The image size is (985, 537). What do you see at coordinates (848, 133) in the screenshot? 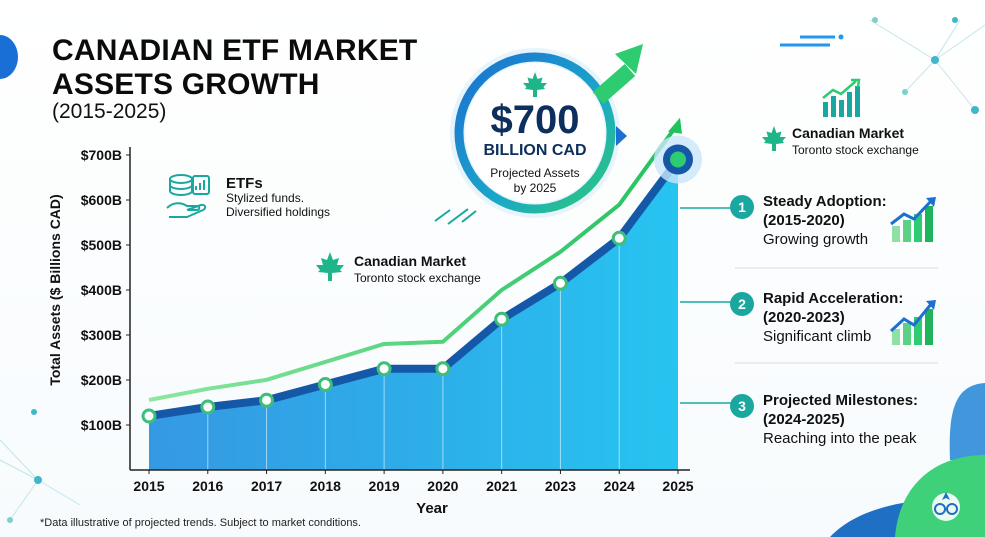
I see `market-legend-right-title: Canadian Market` at bounding box center [848, 133].